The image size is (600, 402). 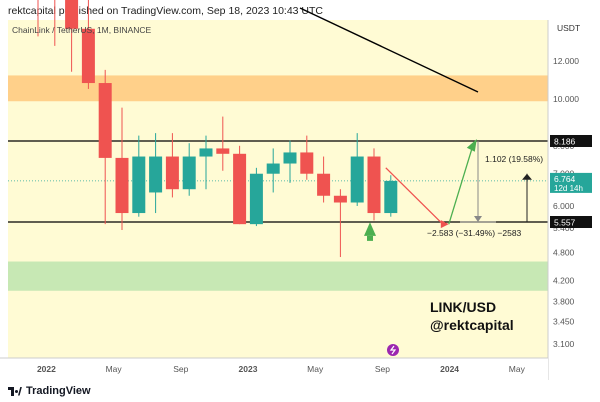 What do you see at coordinates (449, 369) in the screenshot?
I see `x-tick-label: 2024` at bounding box center [449, 369].